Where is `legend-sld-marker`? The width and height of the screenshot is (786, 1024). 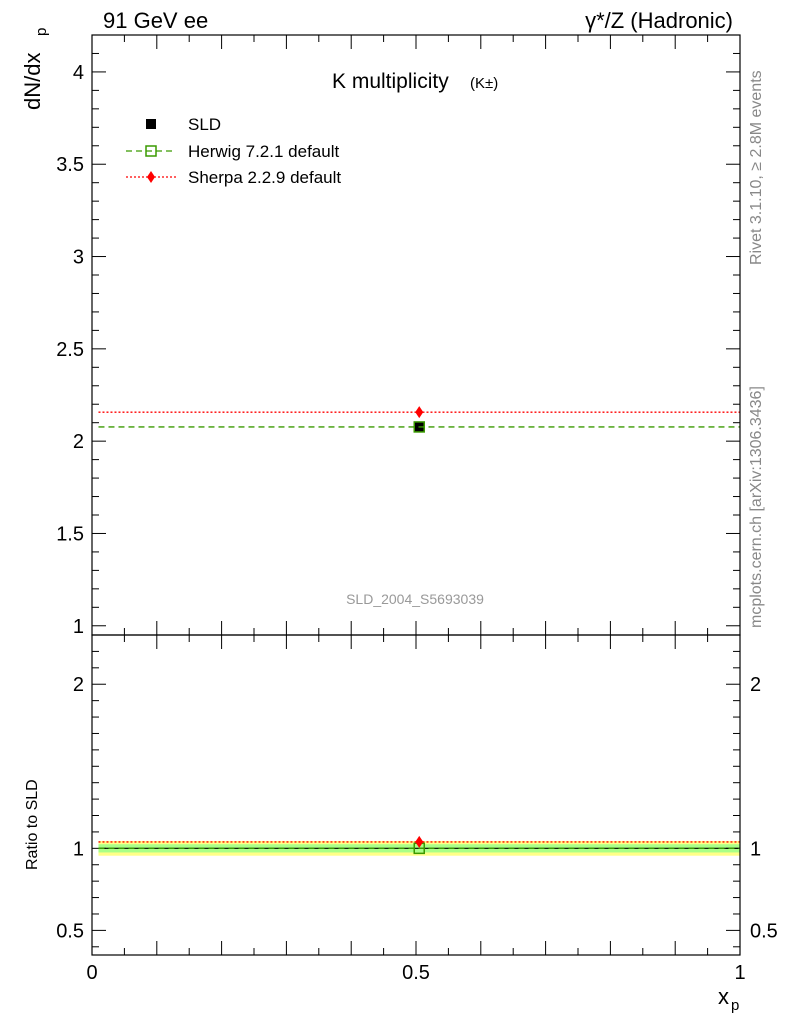 legend-sld-marker is located at coordinates (151, 124).